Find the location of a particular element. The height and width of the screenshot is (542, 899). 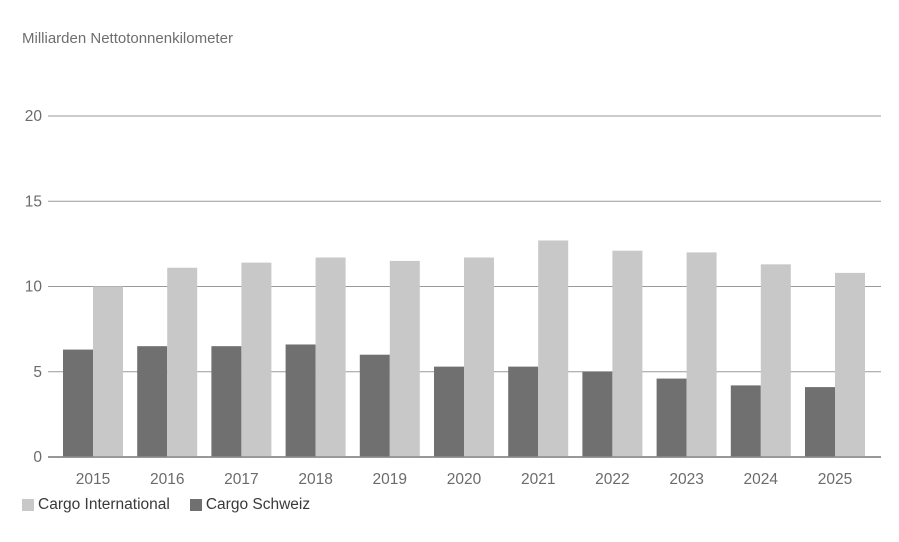

x-tick-label: 2020 is located at coordinates (464, 479).